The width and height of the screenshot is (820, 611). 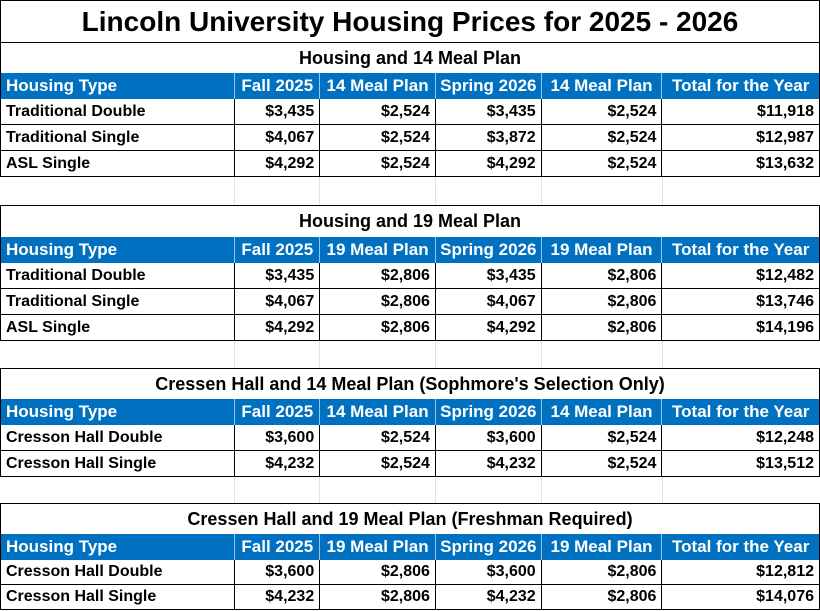 I want to click on total-cell: $13,632, so click(x=785, y=163).